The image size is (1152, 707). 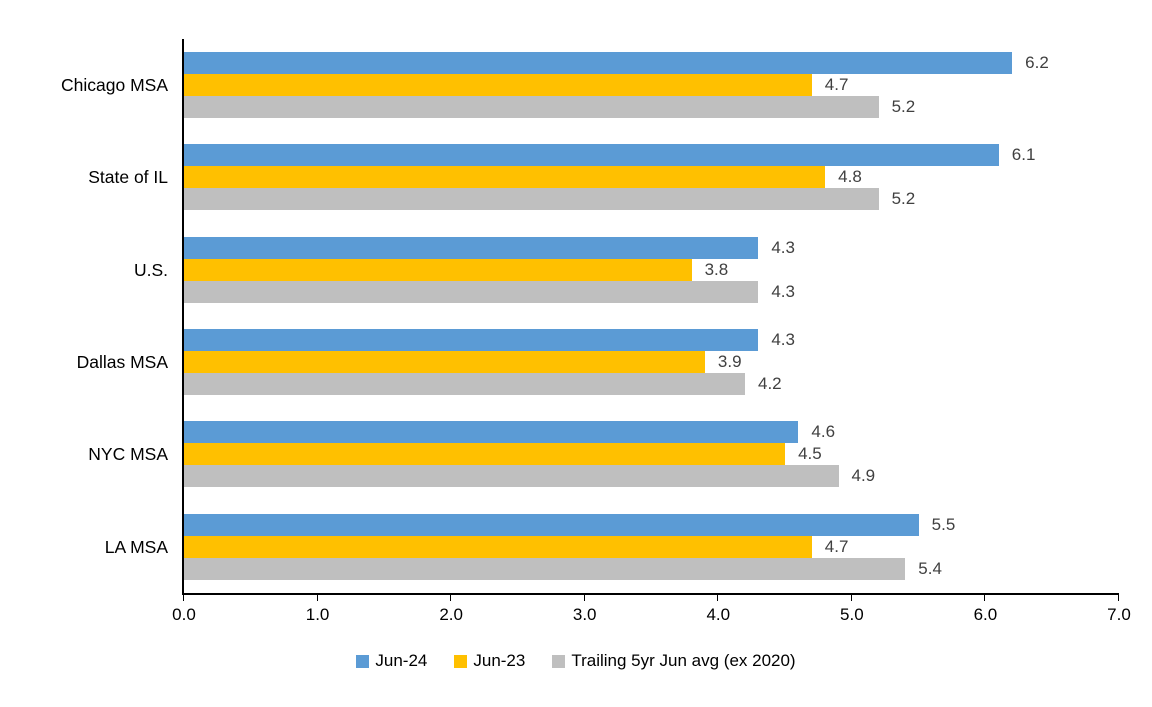 I want to click on bar-line: 4.6, so click(x=651, y=432).